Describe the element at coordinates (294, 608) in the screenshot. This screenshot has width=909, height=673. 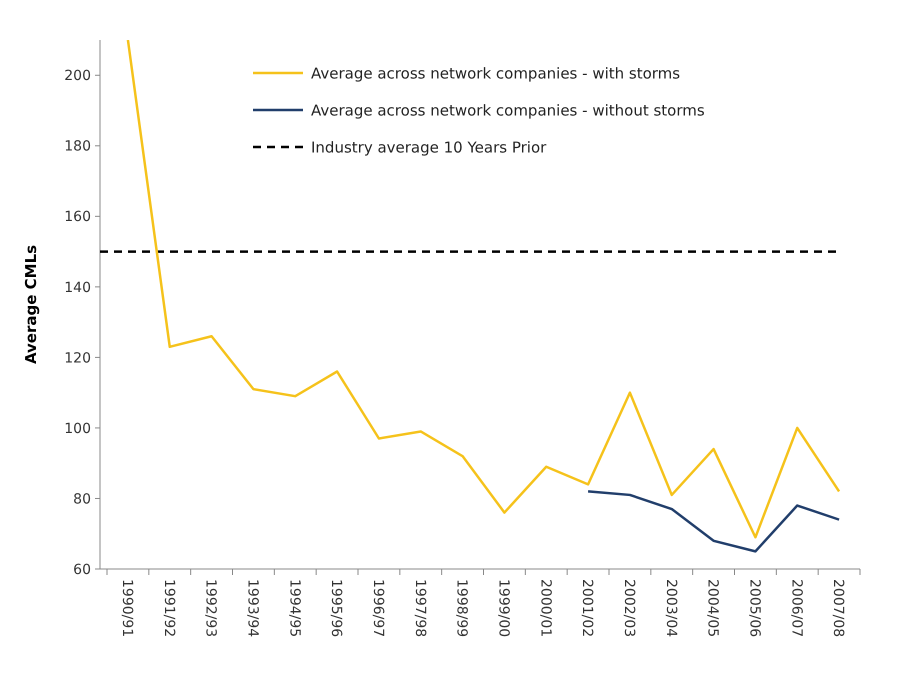
I see `x-tick-label: 1994/95` at that location.